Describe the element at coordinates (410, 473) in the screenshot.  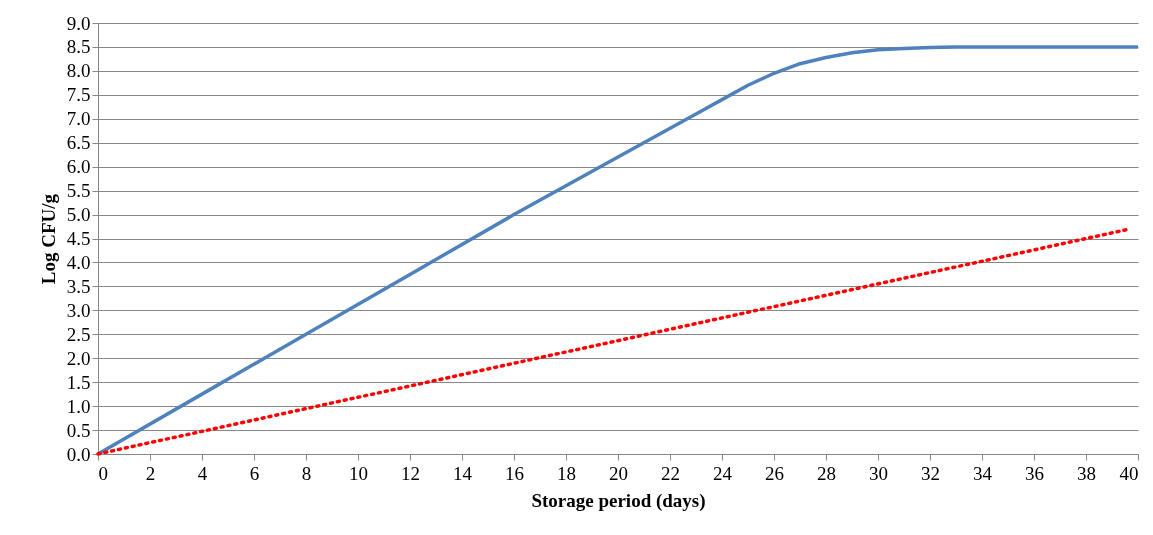
I see `x-tick-label: 12` at that location.